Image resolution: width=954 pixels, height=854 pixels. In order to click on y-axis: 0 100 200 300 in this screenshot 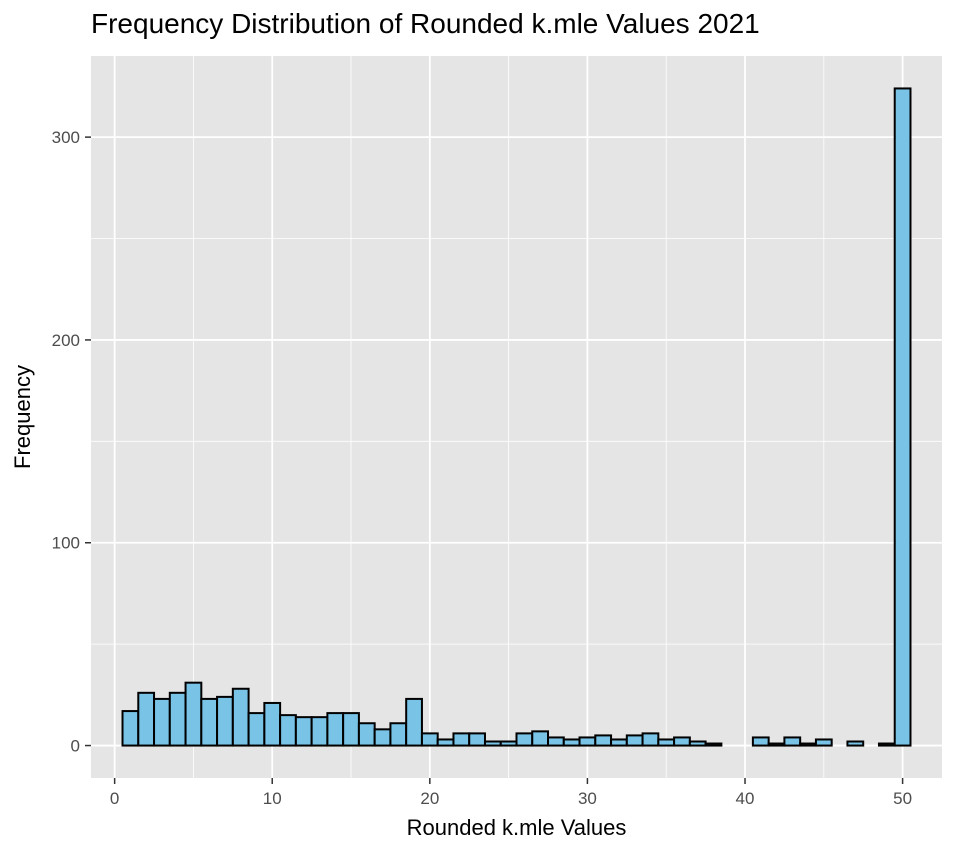, I will do `click(71, 442)`.